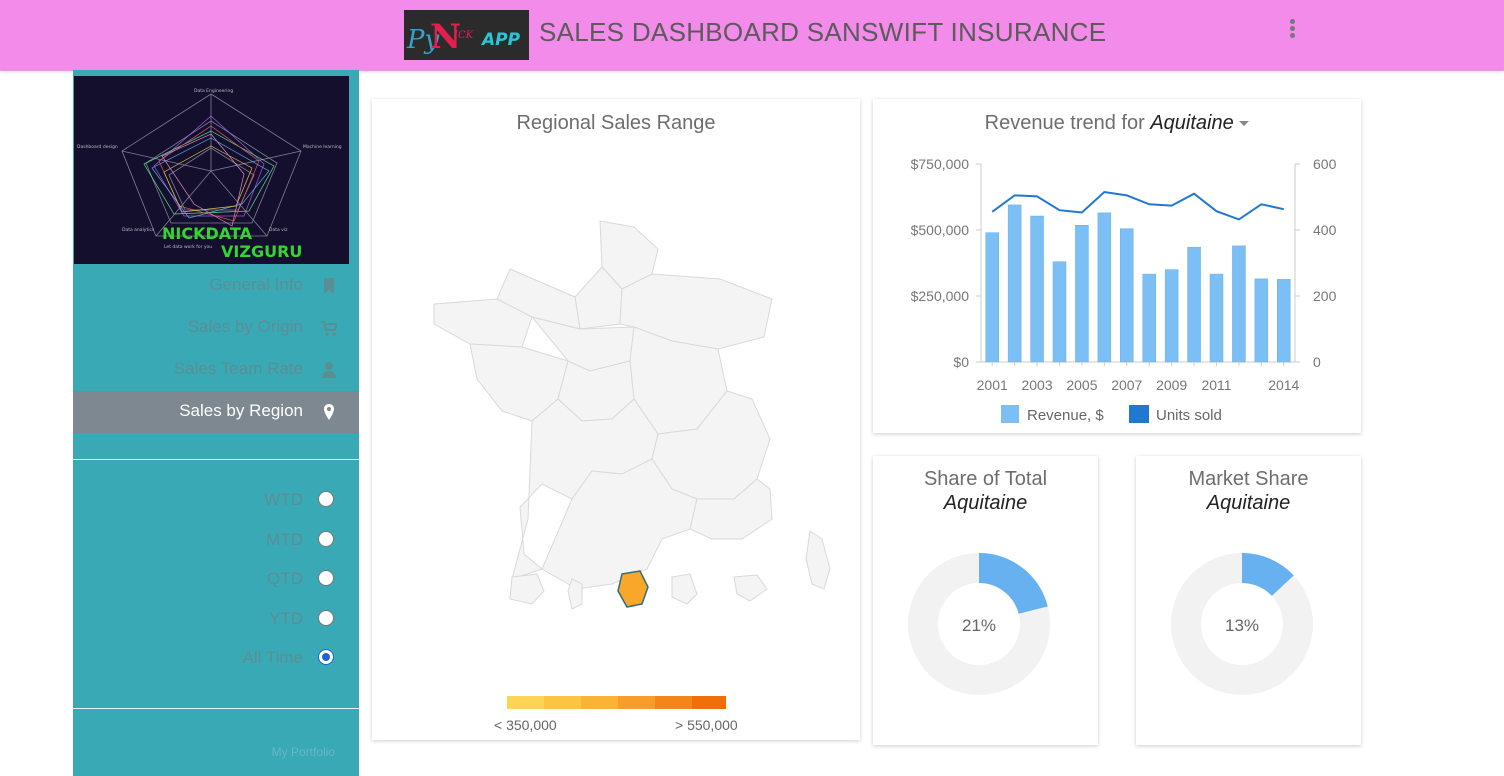  I want to click on period-option-all-time: All Time, so click(216, 658).